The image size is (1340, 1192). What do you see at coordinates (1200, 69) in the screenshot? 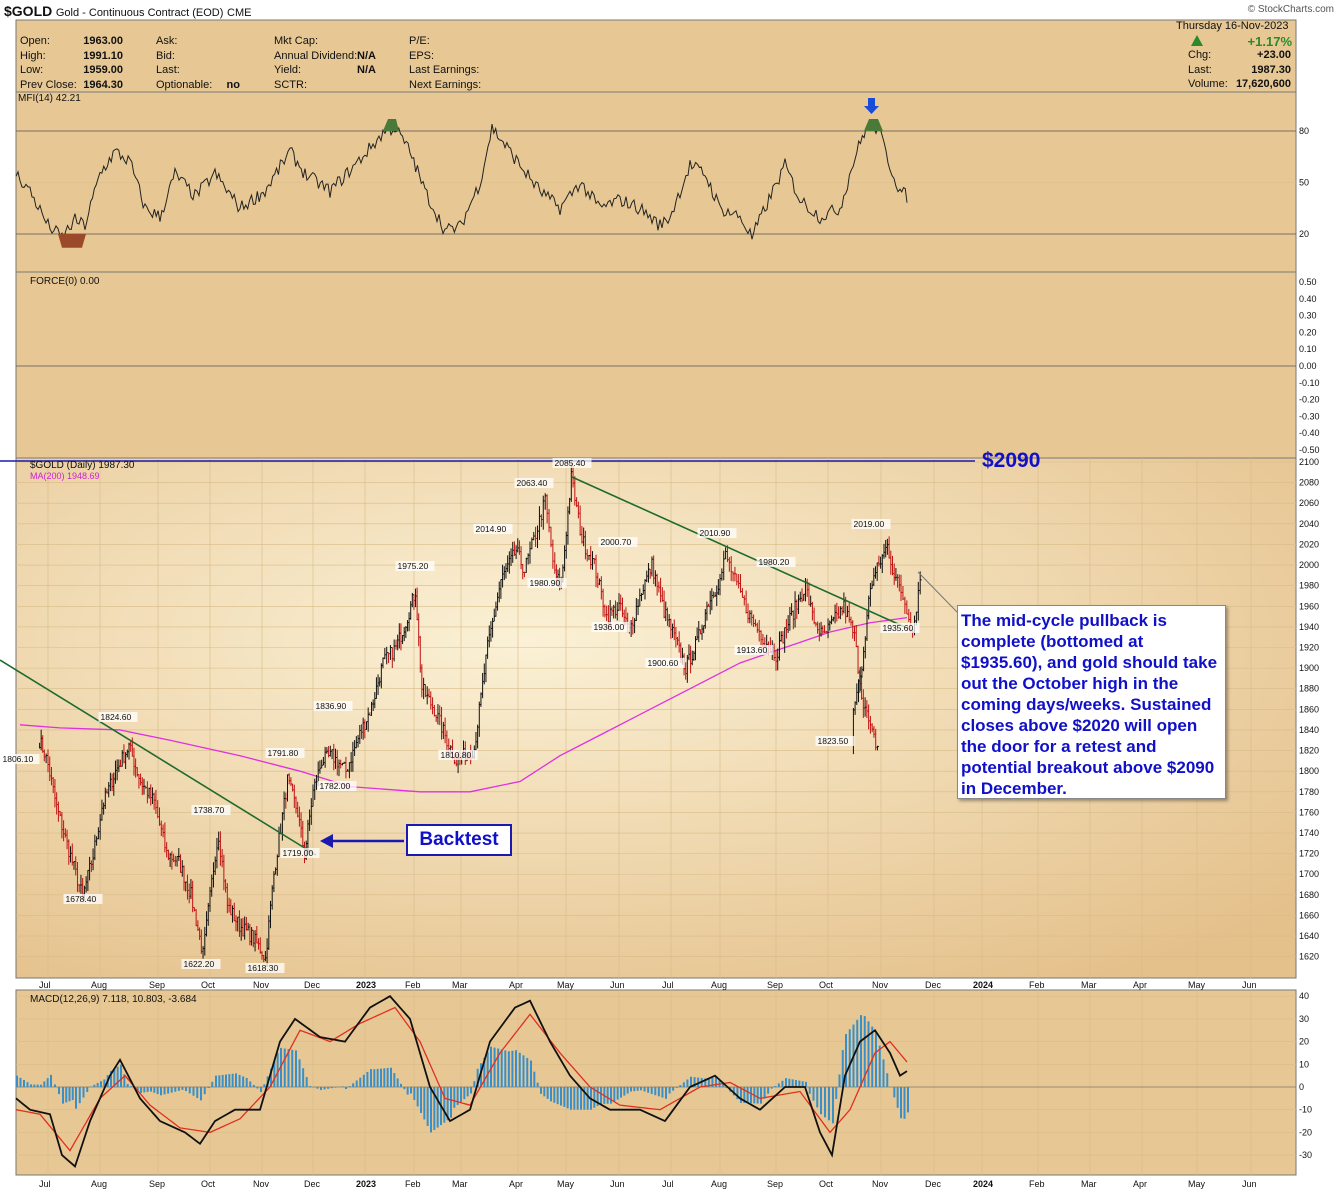
I see `quote-key: Last:` at bounding box center [1200, 69].